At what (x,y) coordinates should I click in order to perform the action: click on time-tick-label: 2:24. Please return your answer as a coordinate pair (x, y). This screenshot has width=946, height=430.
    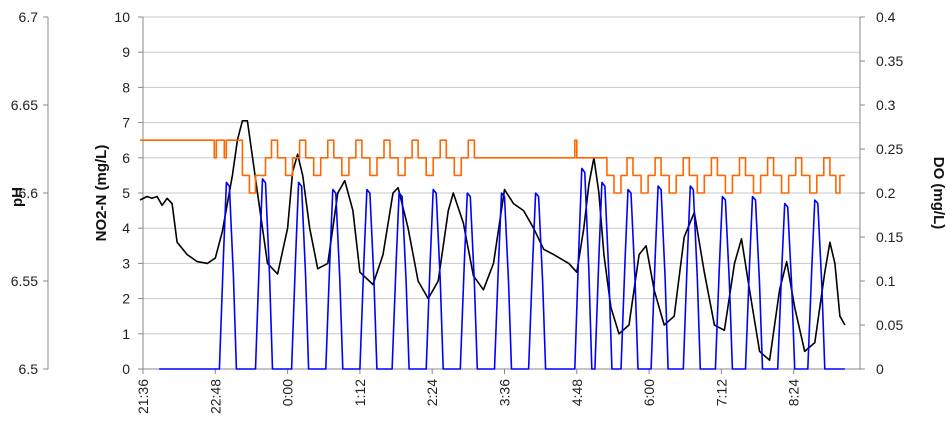
    Looking at the image, I should click on (432, 392).